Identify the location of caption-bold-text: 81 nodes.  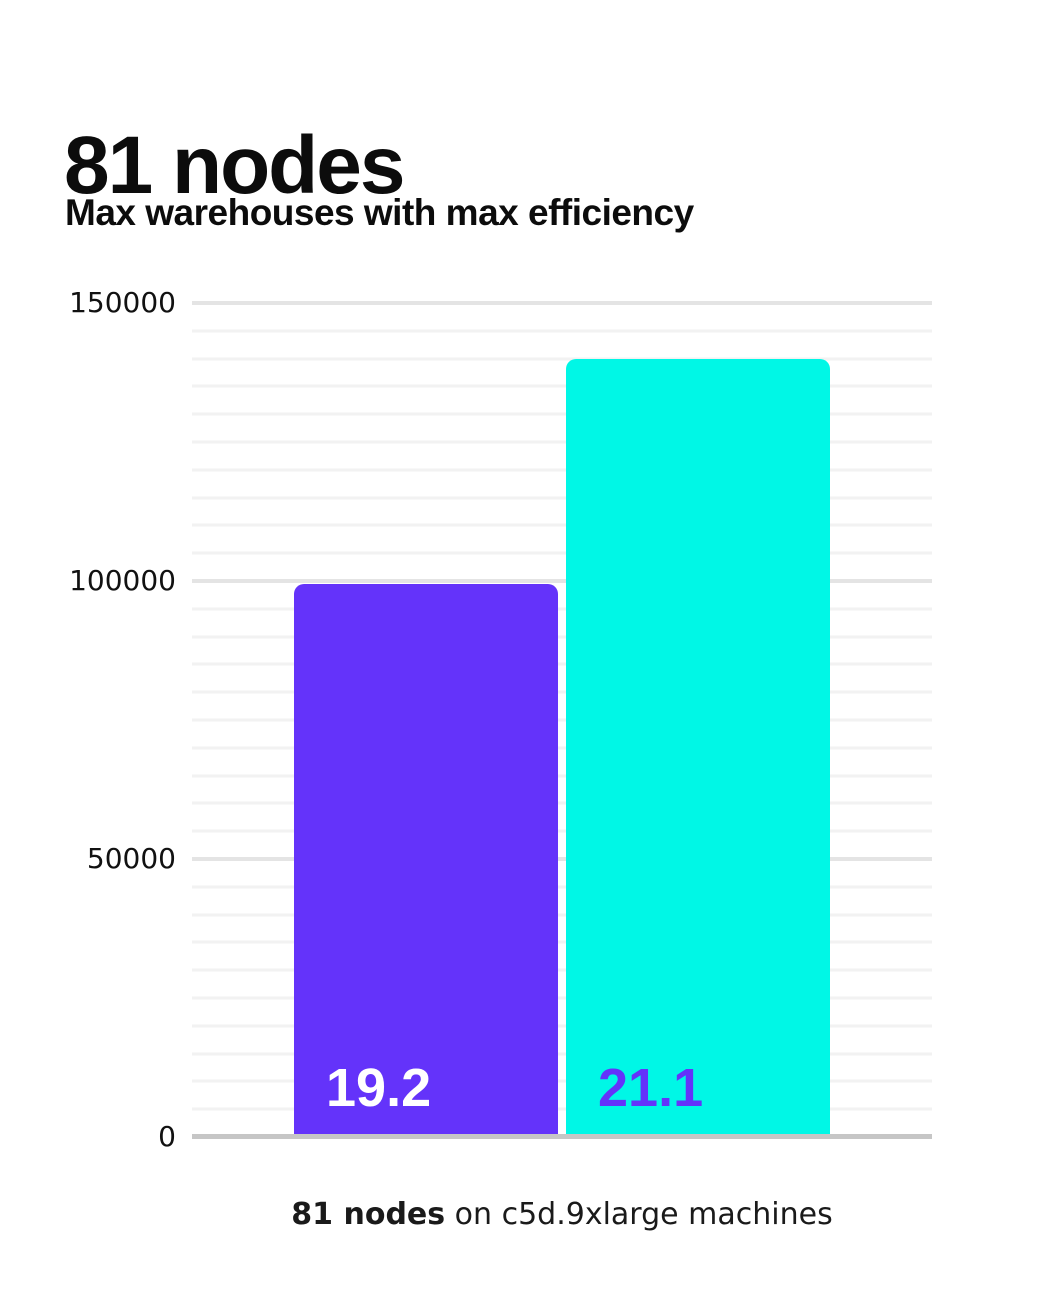
(368, 1214).